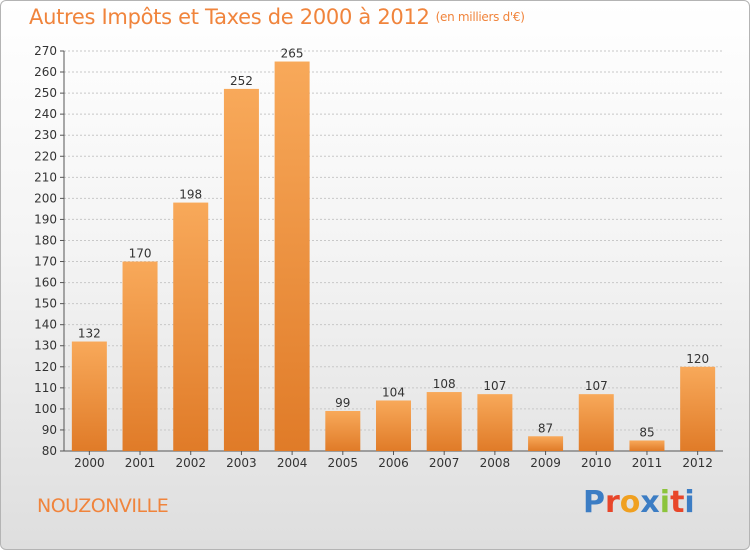 The width and height of the screenshot is (750, 550). What do you see at coordinates (140, 254) in the screenshot?
I see `bar-value-label: 170` at bounding box center [140, 254].